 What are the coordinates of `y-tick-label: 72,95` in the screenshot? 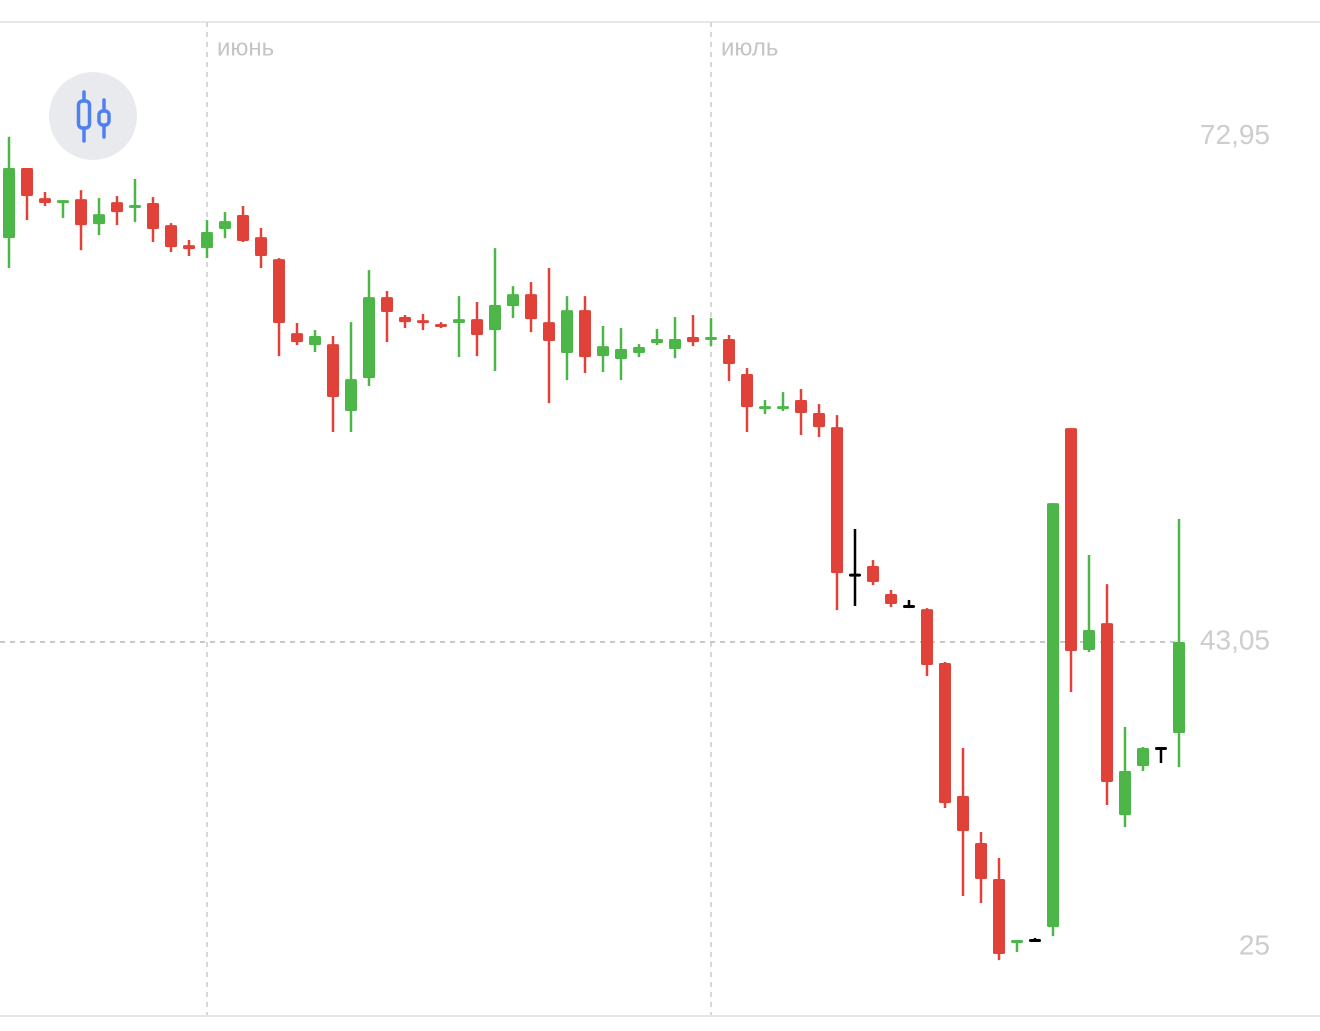 It's located at (1235, 134).